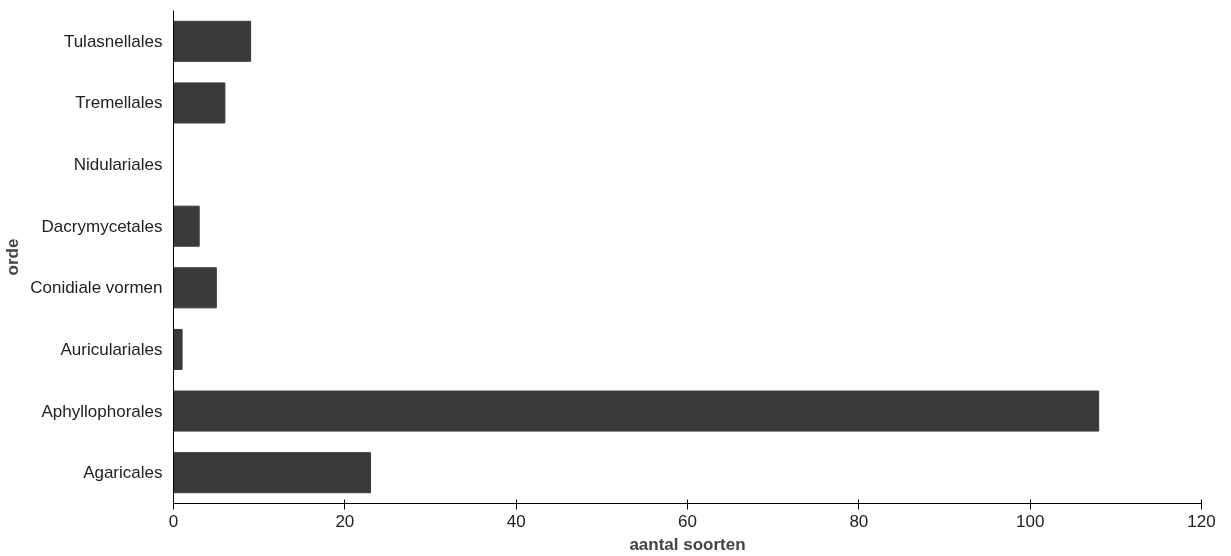 The image size is (1231, 556). Describe the element at coordinates (516, 521) in the screenshot. I see `x-tick-label: 40` at that location.